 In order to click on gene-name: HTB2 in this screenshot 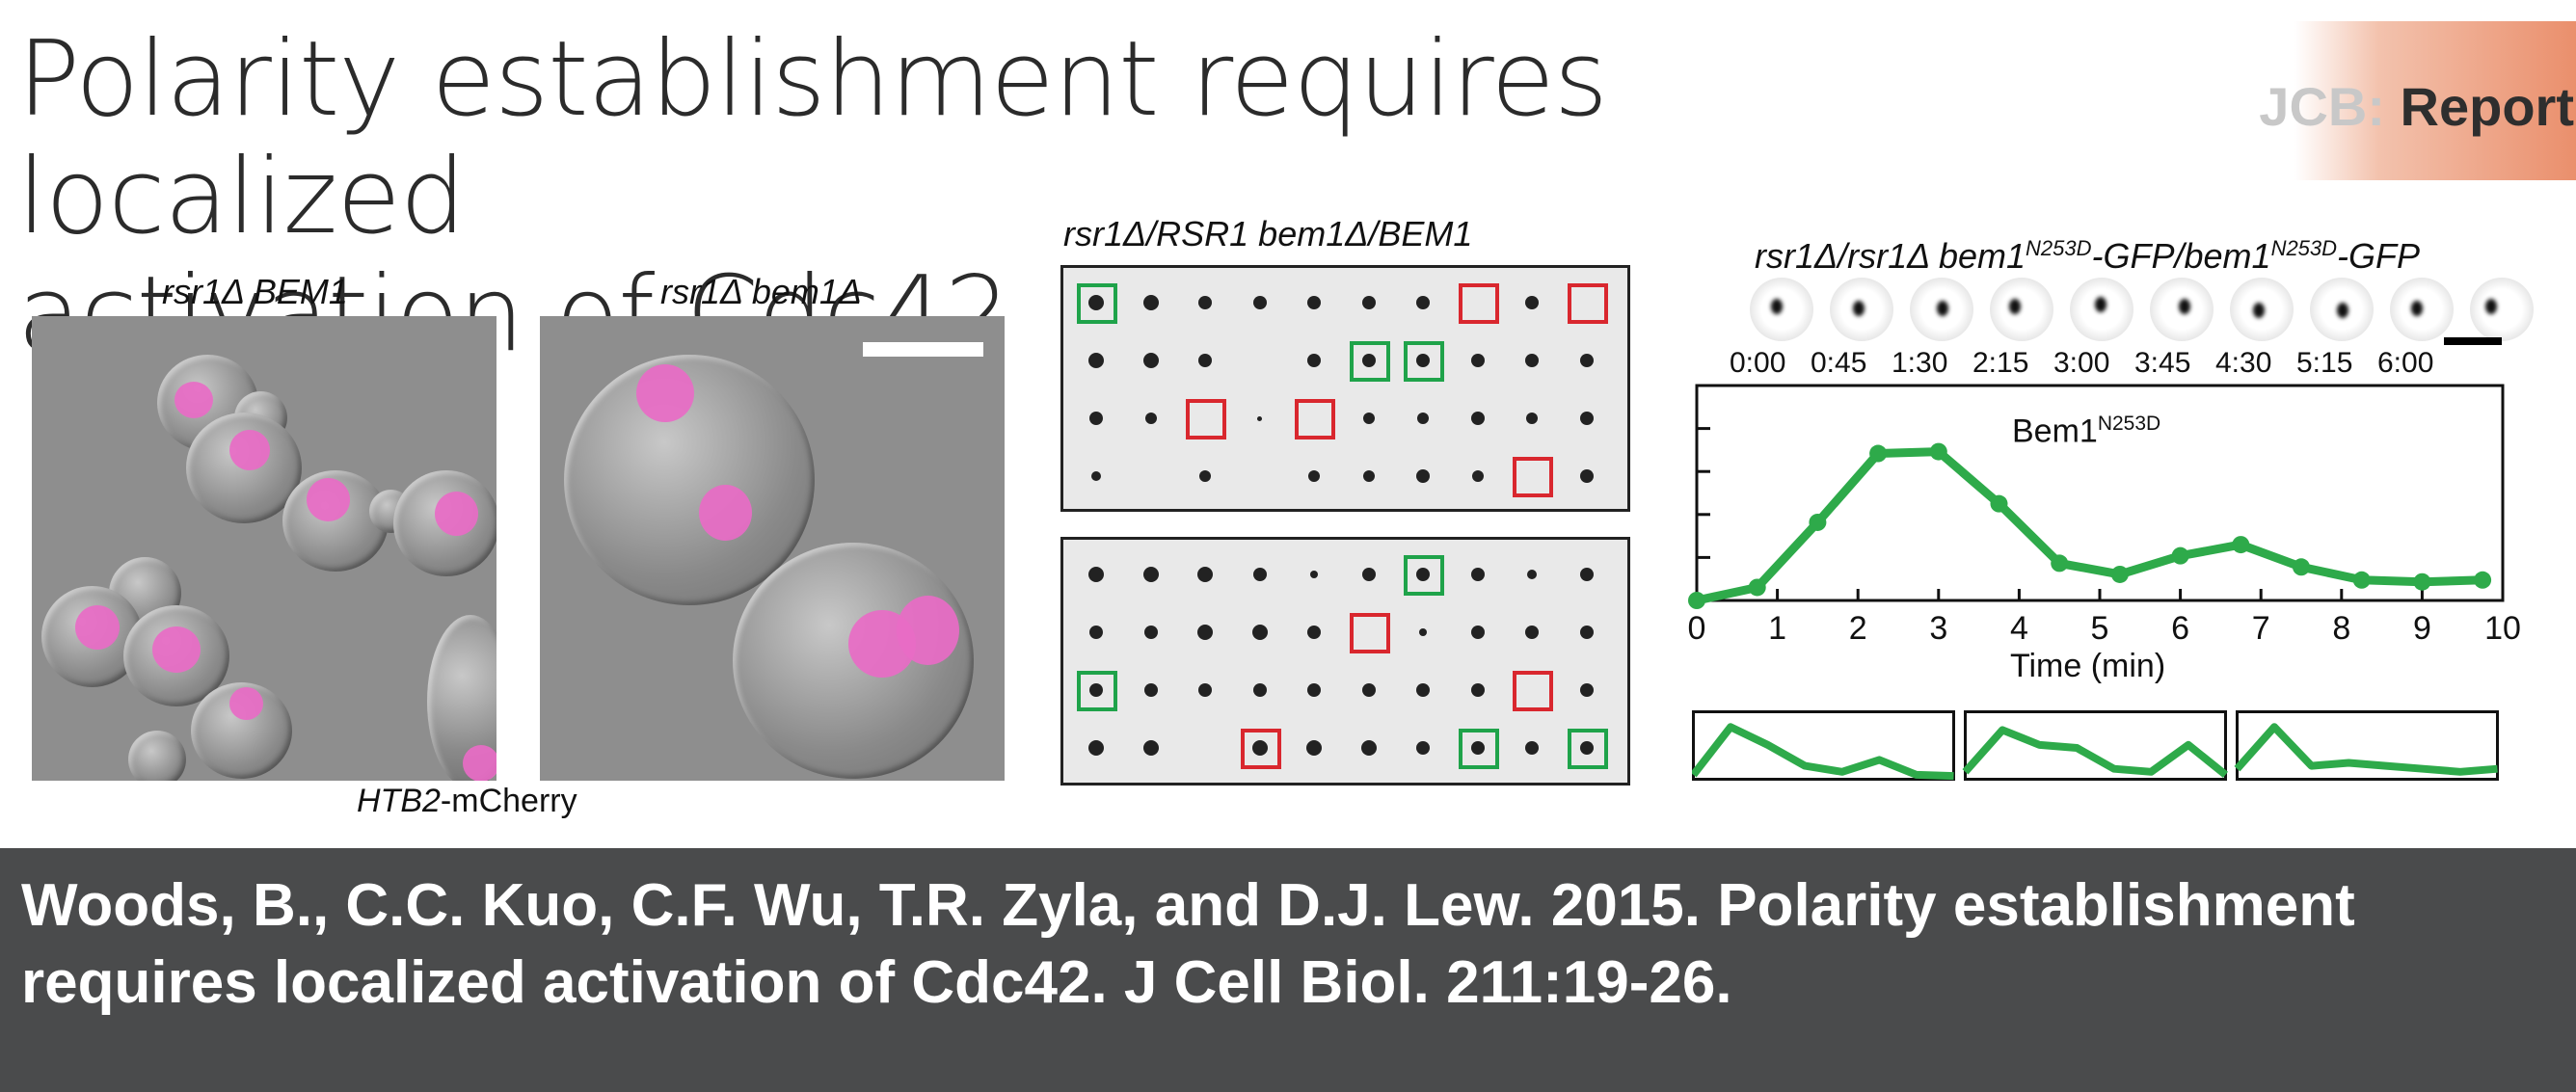, I will do `click(399, 801)`.